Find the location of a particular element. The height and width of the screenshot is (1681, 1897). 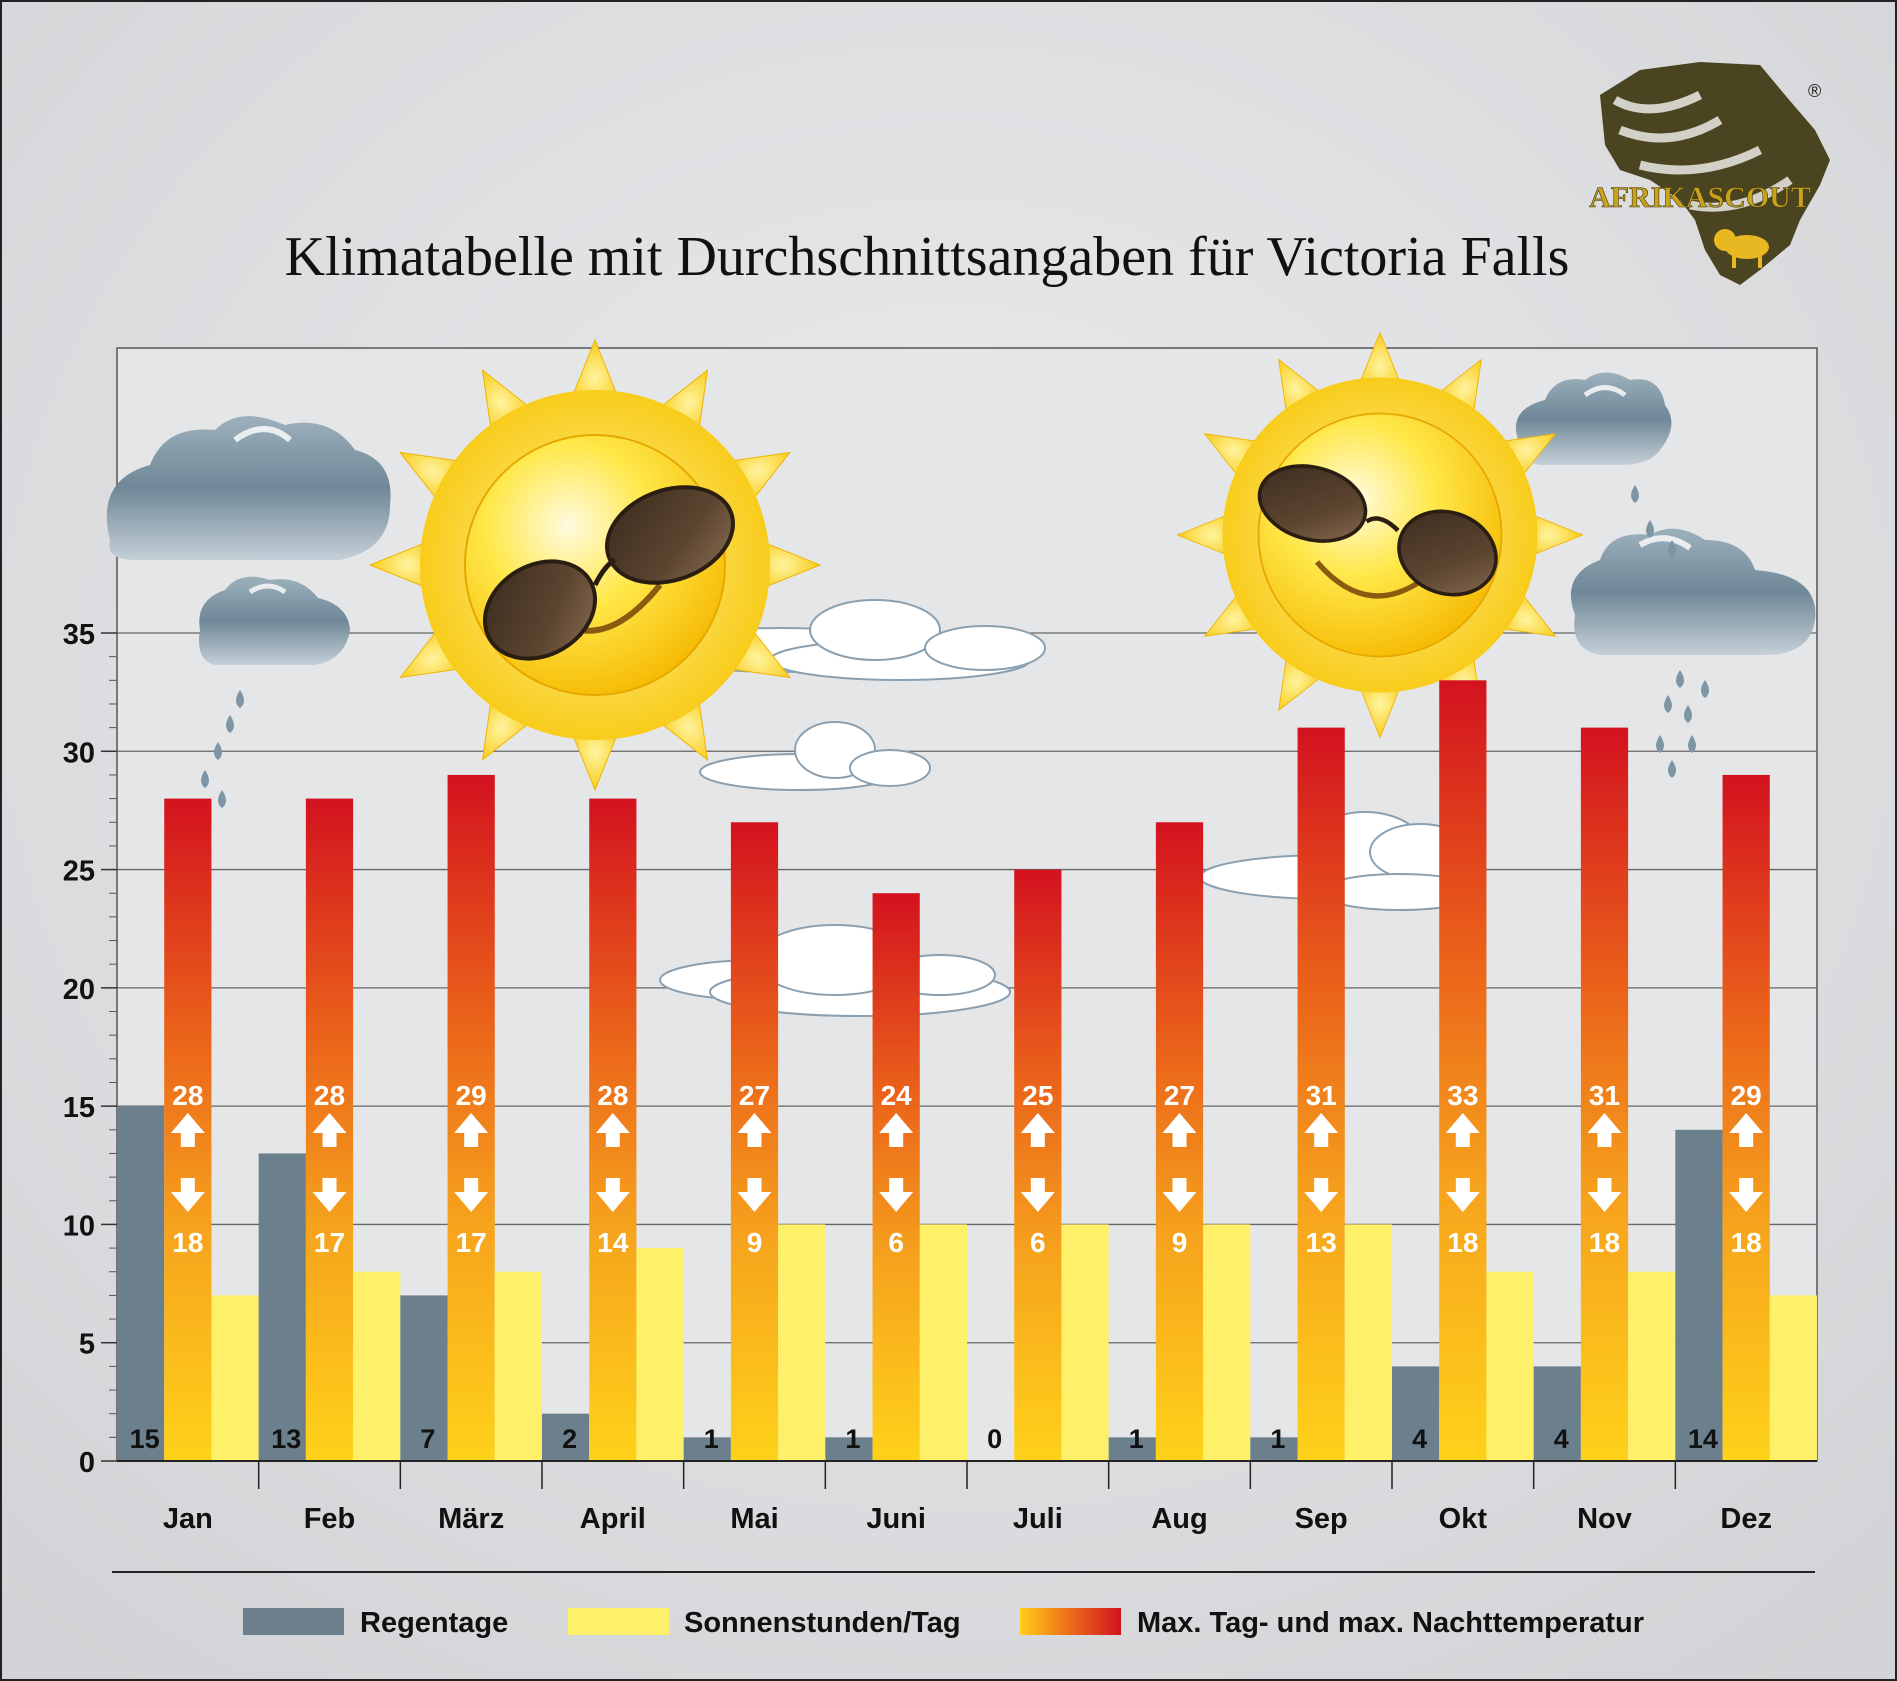

x-tick-label: Feb is located at coordinates (330, 1519).